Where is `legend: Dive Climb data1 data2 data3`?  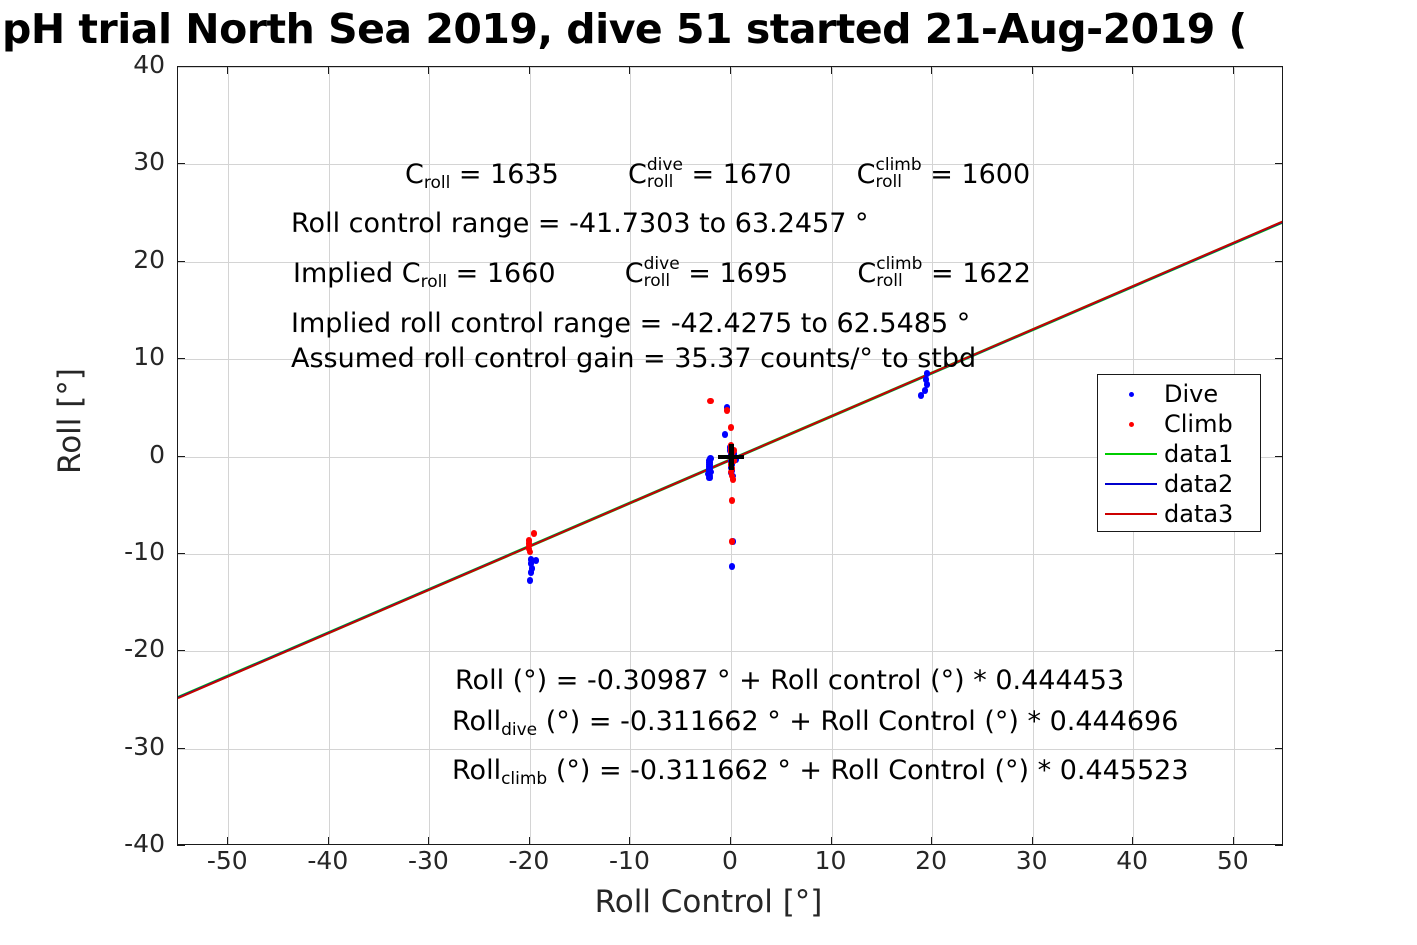 legend: Dive Climb data1 data2 data3 is located at coordinates (1179, 453).